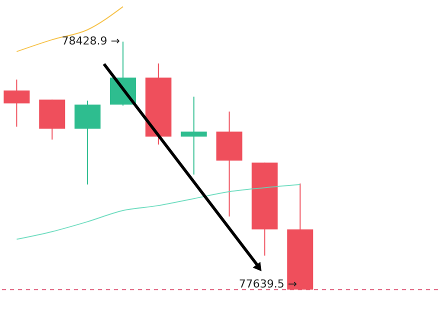 The image size is (438, 336). I want to click on annotation: 78428.9 →, so click(91, 41).